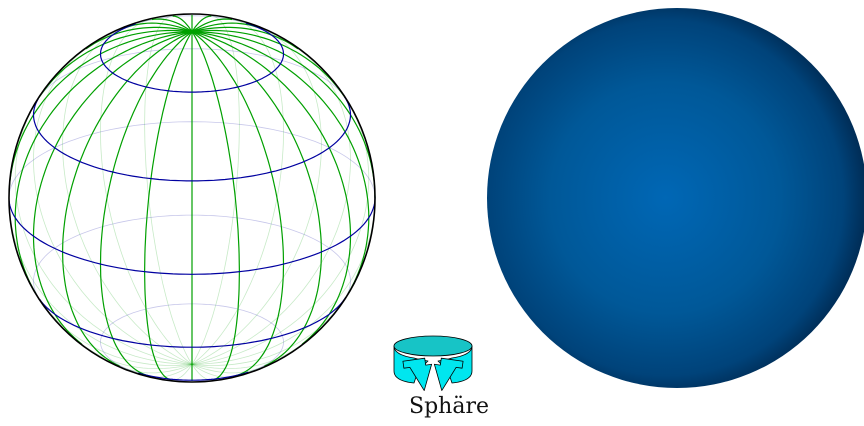  Describe the element at coordinates (433, 346) in the screenshot. I see `rotate-icon-top` at that location.